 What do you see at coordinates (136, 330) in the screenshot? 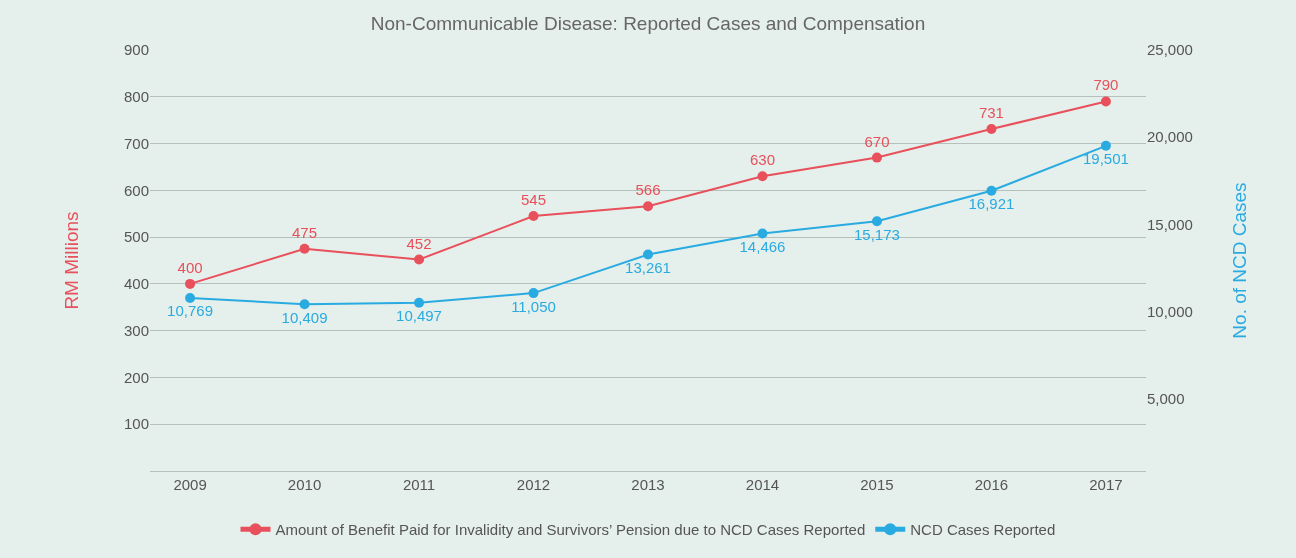
I see `y-tick-label: 300` at bounding box center [136, 330].